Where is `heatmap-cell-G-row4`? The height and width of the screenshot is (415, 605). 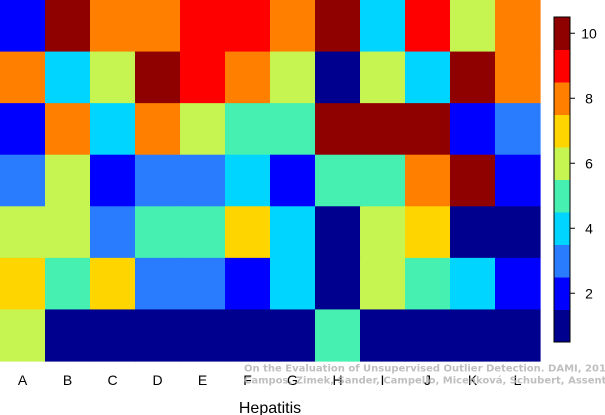 heatmap-cell-G-row4 is located at coordinates (293, 180).